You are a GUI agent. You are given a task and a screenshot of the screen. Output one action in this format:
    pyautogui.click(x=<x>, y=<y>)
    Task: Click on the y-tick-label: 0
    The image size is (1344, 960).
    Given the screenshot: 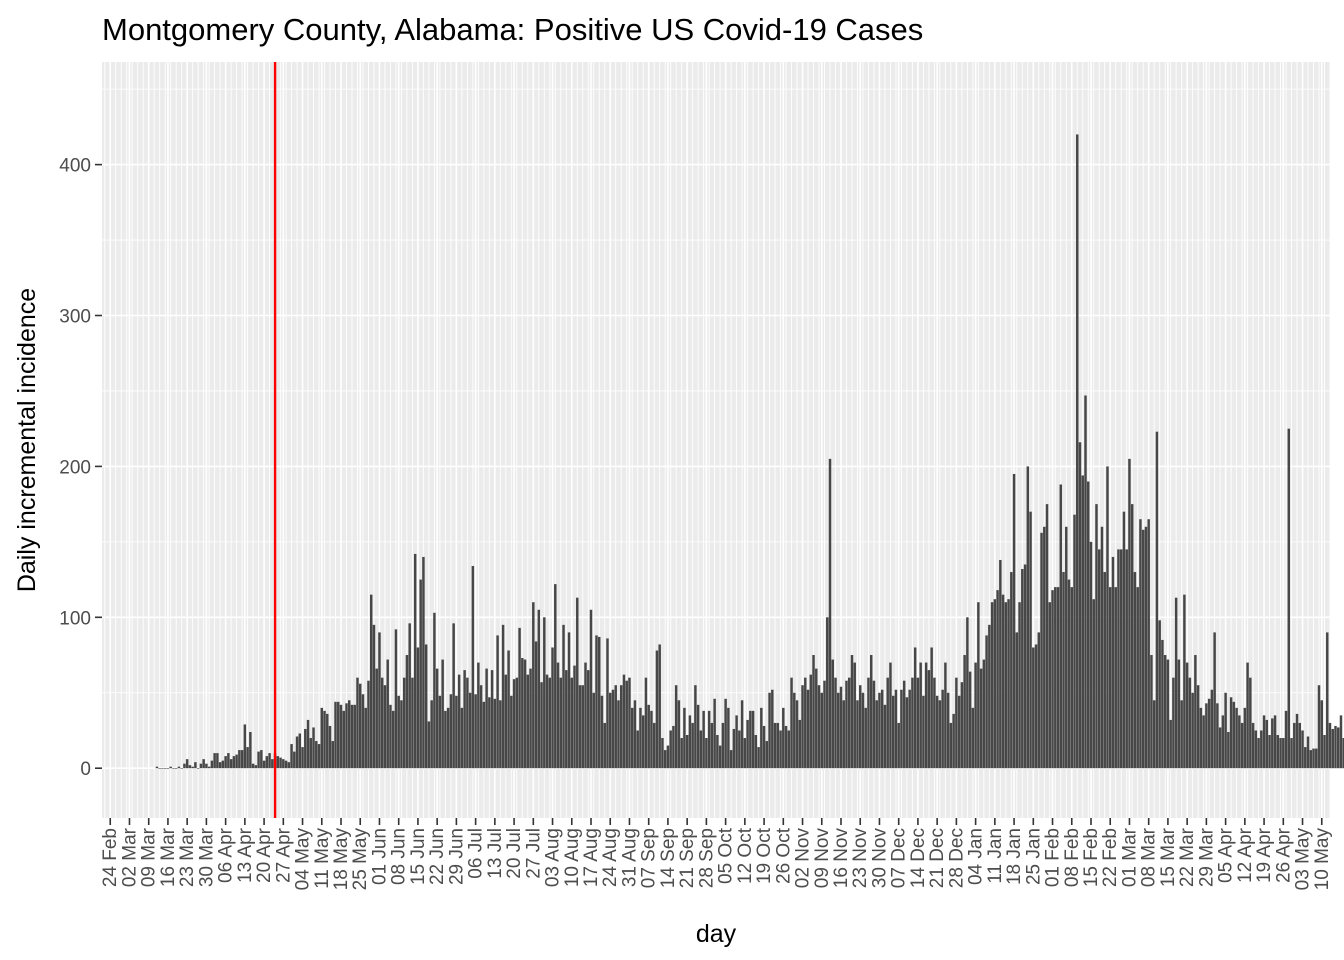 What is the action you would take?
    pyautogui.click(x=85, y=769)
    